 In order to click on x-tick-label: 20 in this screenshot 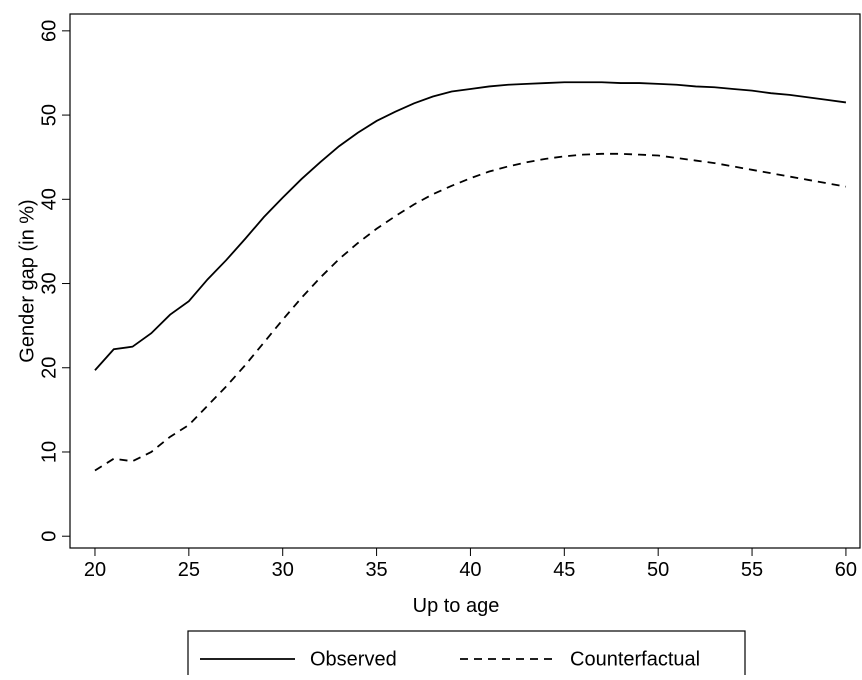, I will do `click(95, 570)`.